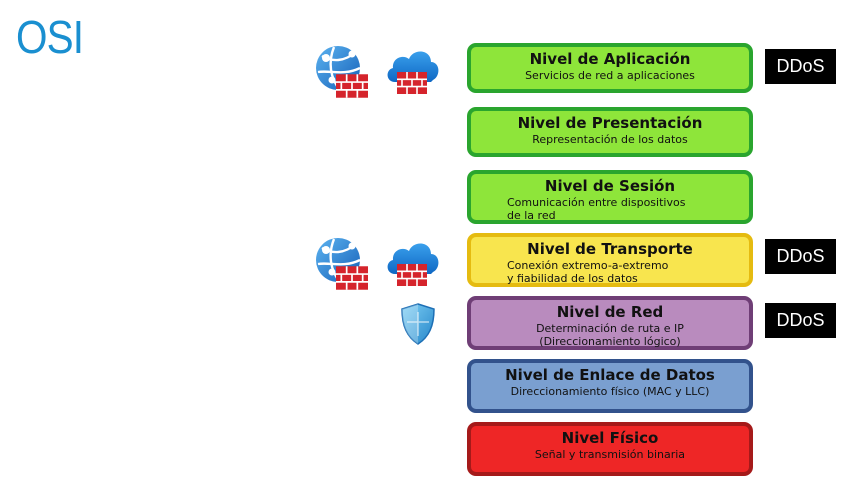 The width and height of the screenshot is (866, 487). I want to click on layer-desc-line: y fiabilidad de los datos, so click(572, 278).